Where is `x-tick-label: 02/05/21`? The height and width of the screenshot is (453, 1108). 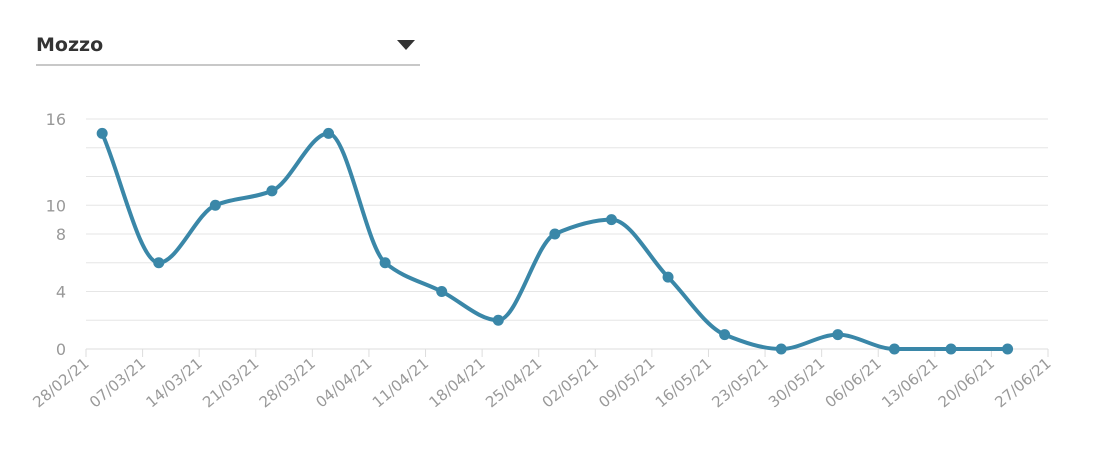 x-tick-label: 02/05/21 is located at coordinates (570, 382).